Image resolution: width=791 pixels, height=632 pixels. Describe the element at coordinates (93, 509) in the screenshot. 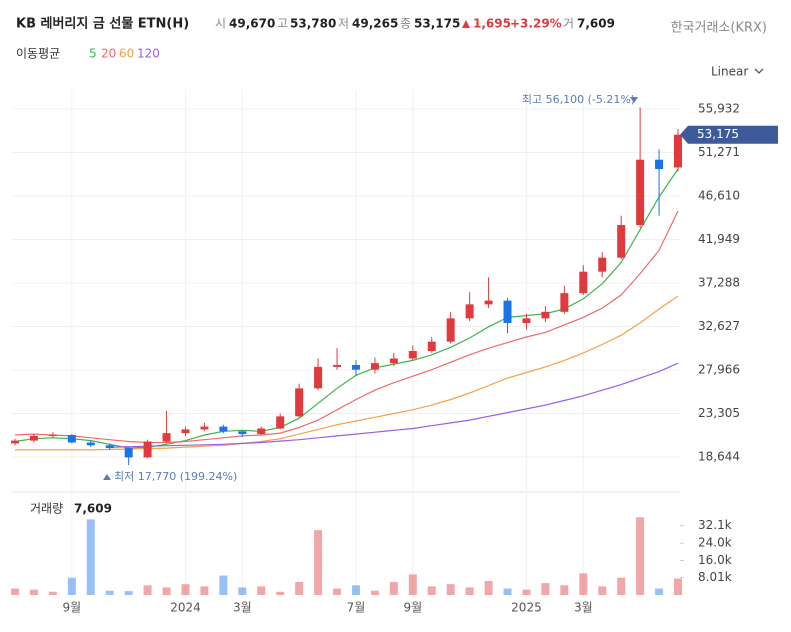

I see `volume-last: 7,609` at that location.